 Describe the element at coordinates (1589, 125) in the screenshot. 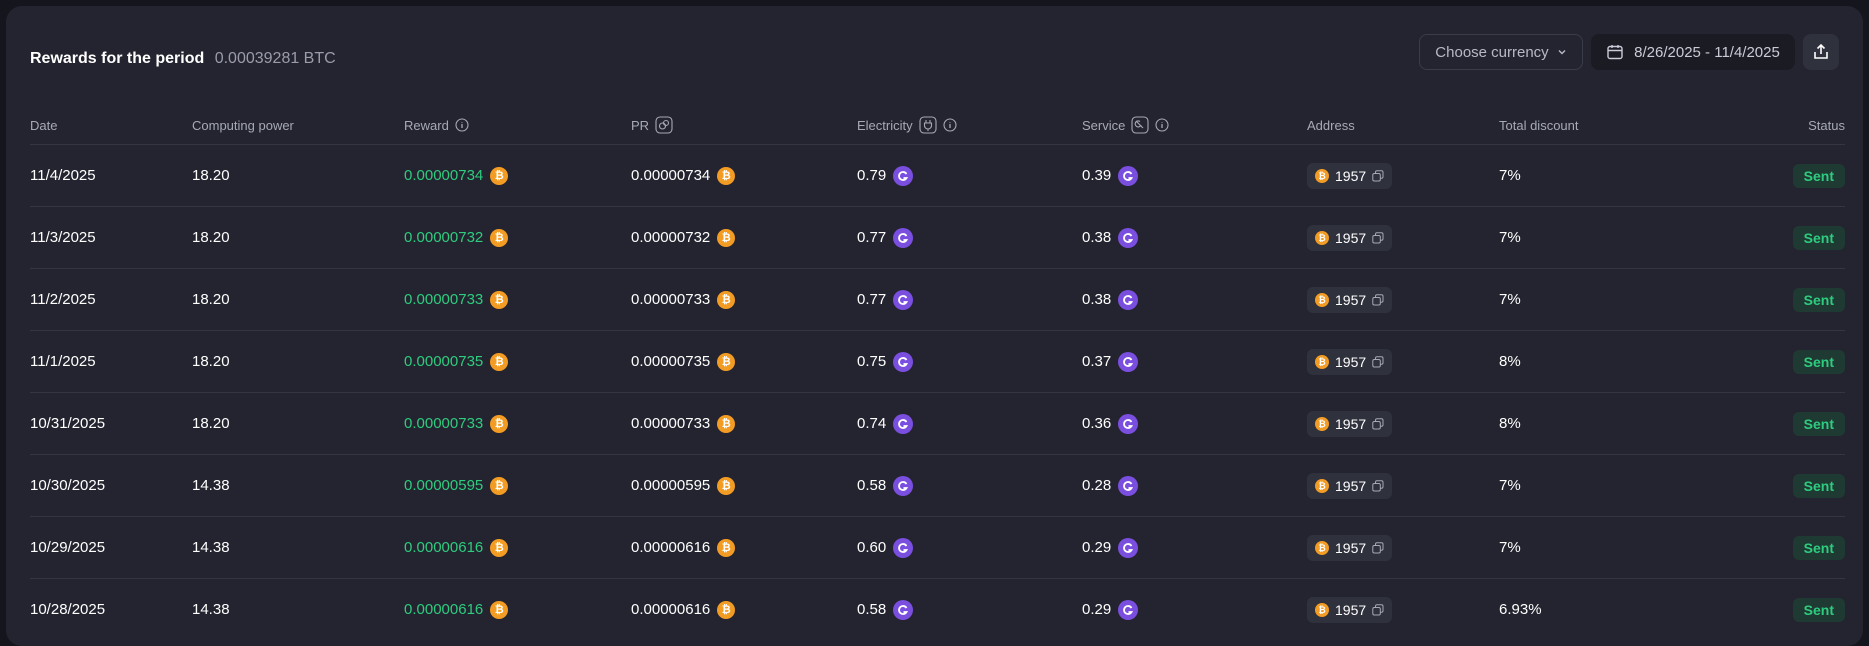

I see `col-total-discount: Total discount` at that location.